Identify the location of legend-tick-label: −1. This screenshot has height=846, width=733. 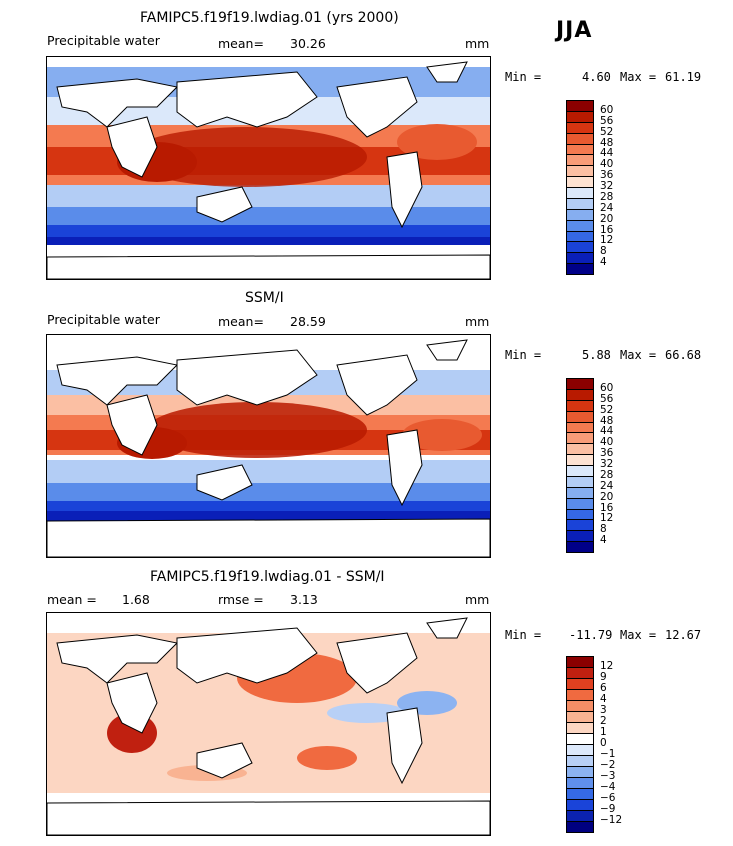
(608, 754).